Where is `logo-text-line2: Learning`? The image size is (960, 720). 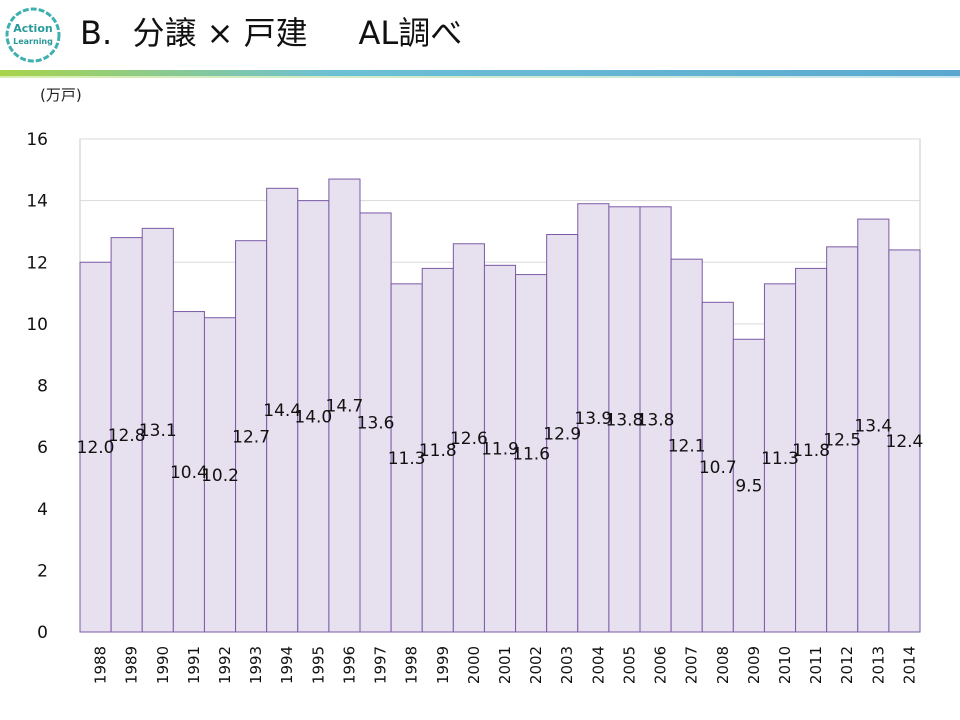
logo-text-line2: Learning is located at coordinates (33, 41).